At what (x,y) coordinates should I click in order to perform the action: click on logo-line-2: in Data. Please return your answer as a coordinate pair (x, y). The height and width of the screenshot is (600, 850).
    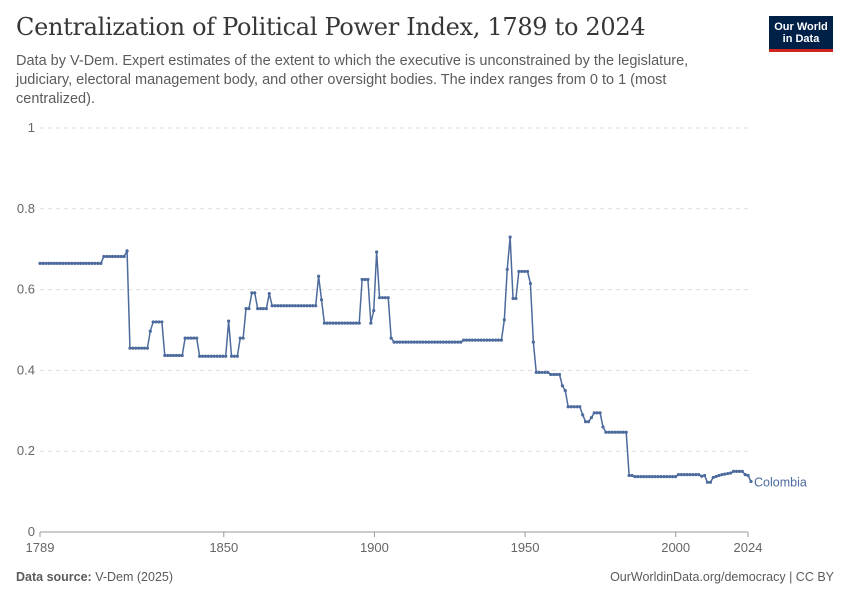
    Looking at the image, I should click on (801, 39).